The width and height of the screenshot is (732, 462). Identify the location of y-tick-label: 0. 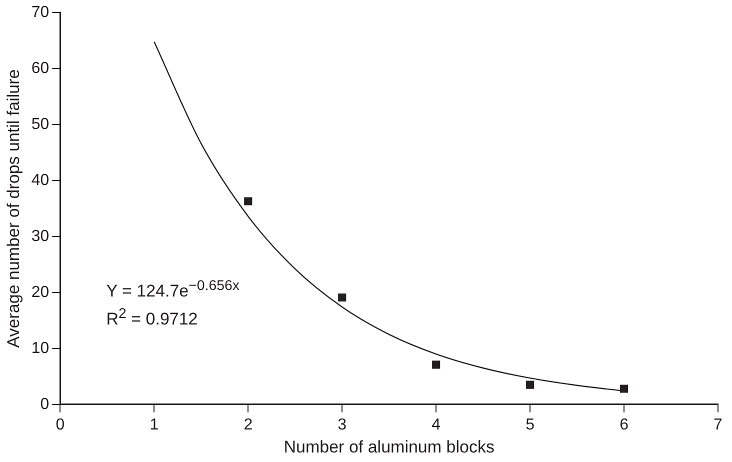
(45, 404).